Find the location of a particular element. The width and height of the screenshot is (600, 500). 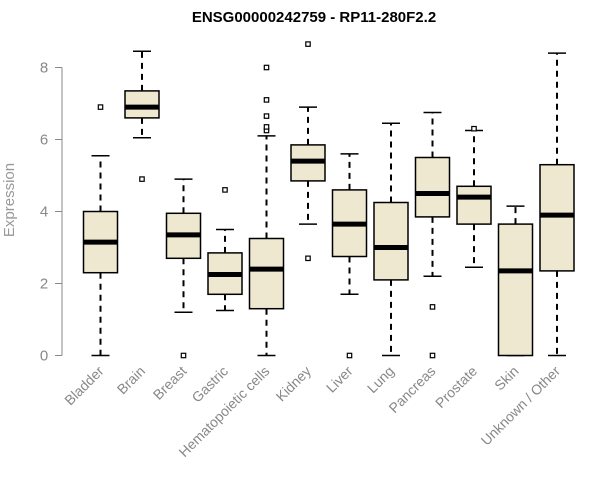

y-tick-label: 4 is located at coordinates (44, 212).